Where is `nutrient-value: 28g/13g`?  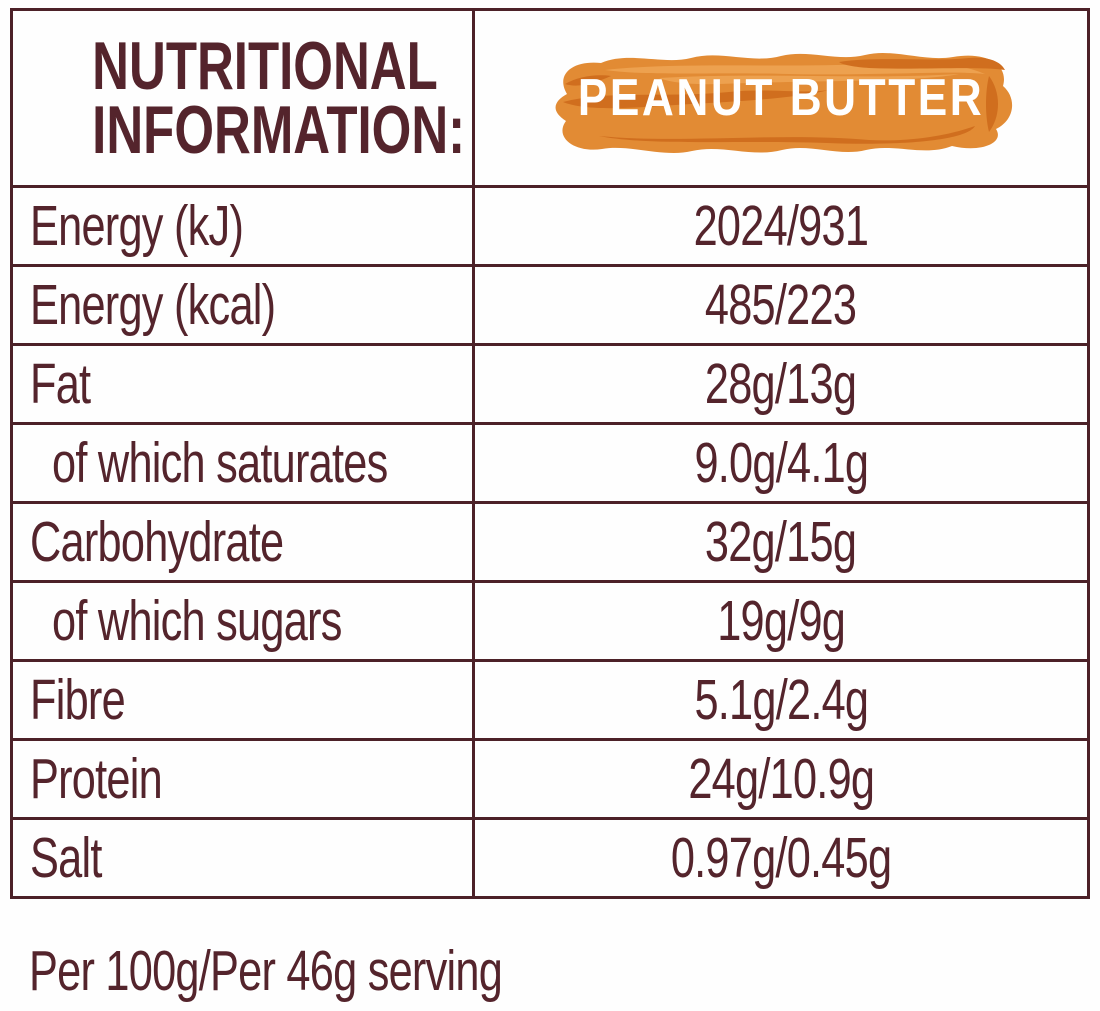 nutrient-value: 28g/13g is located at coordinates (781, 384).